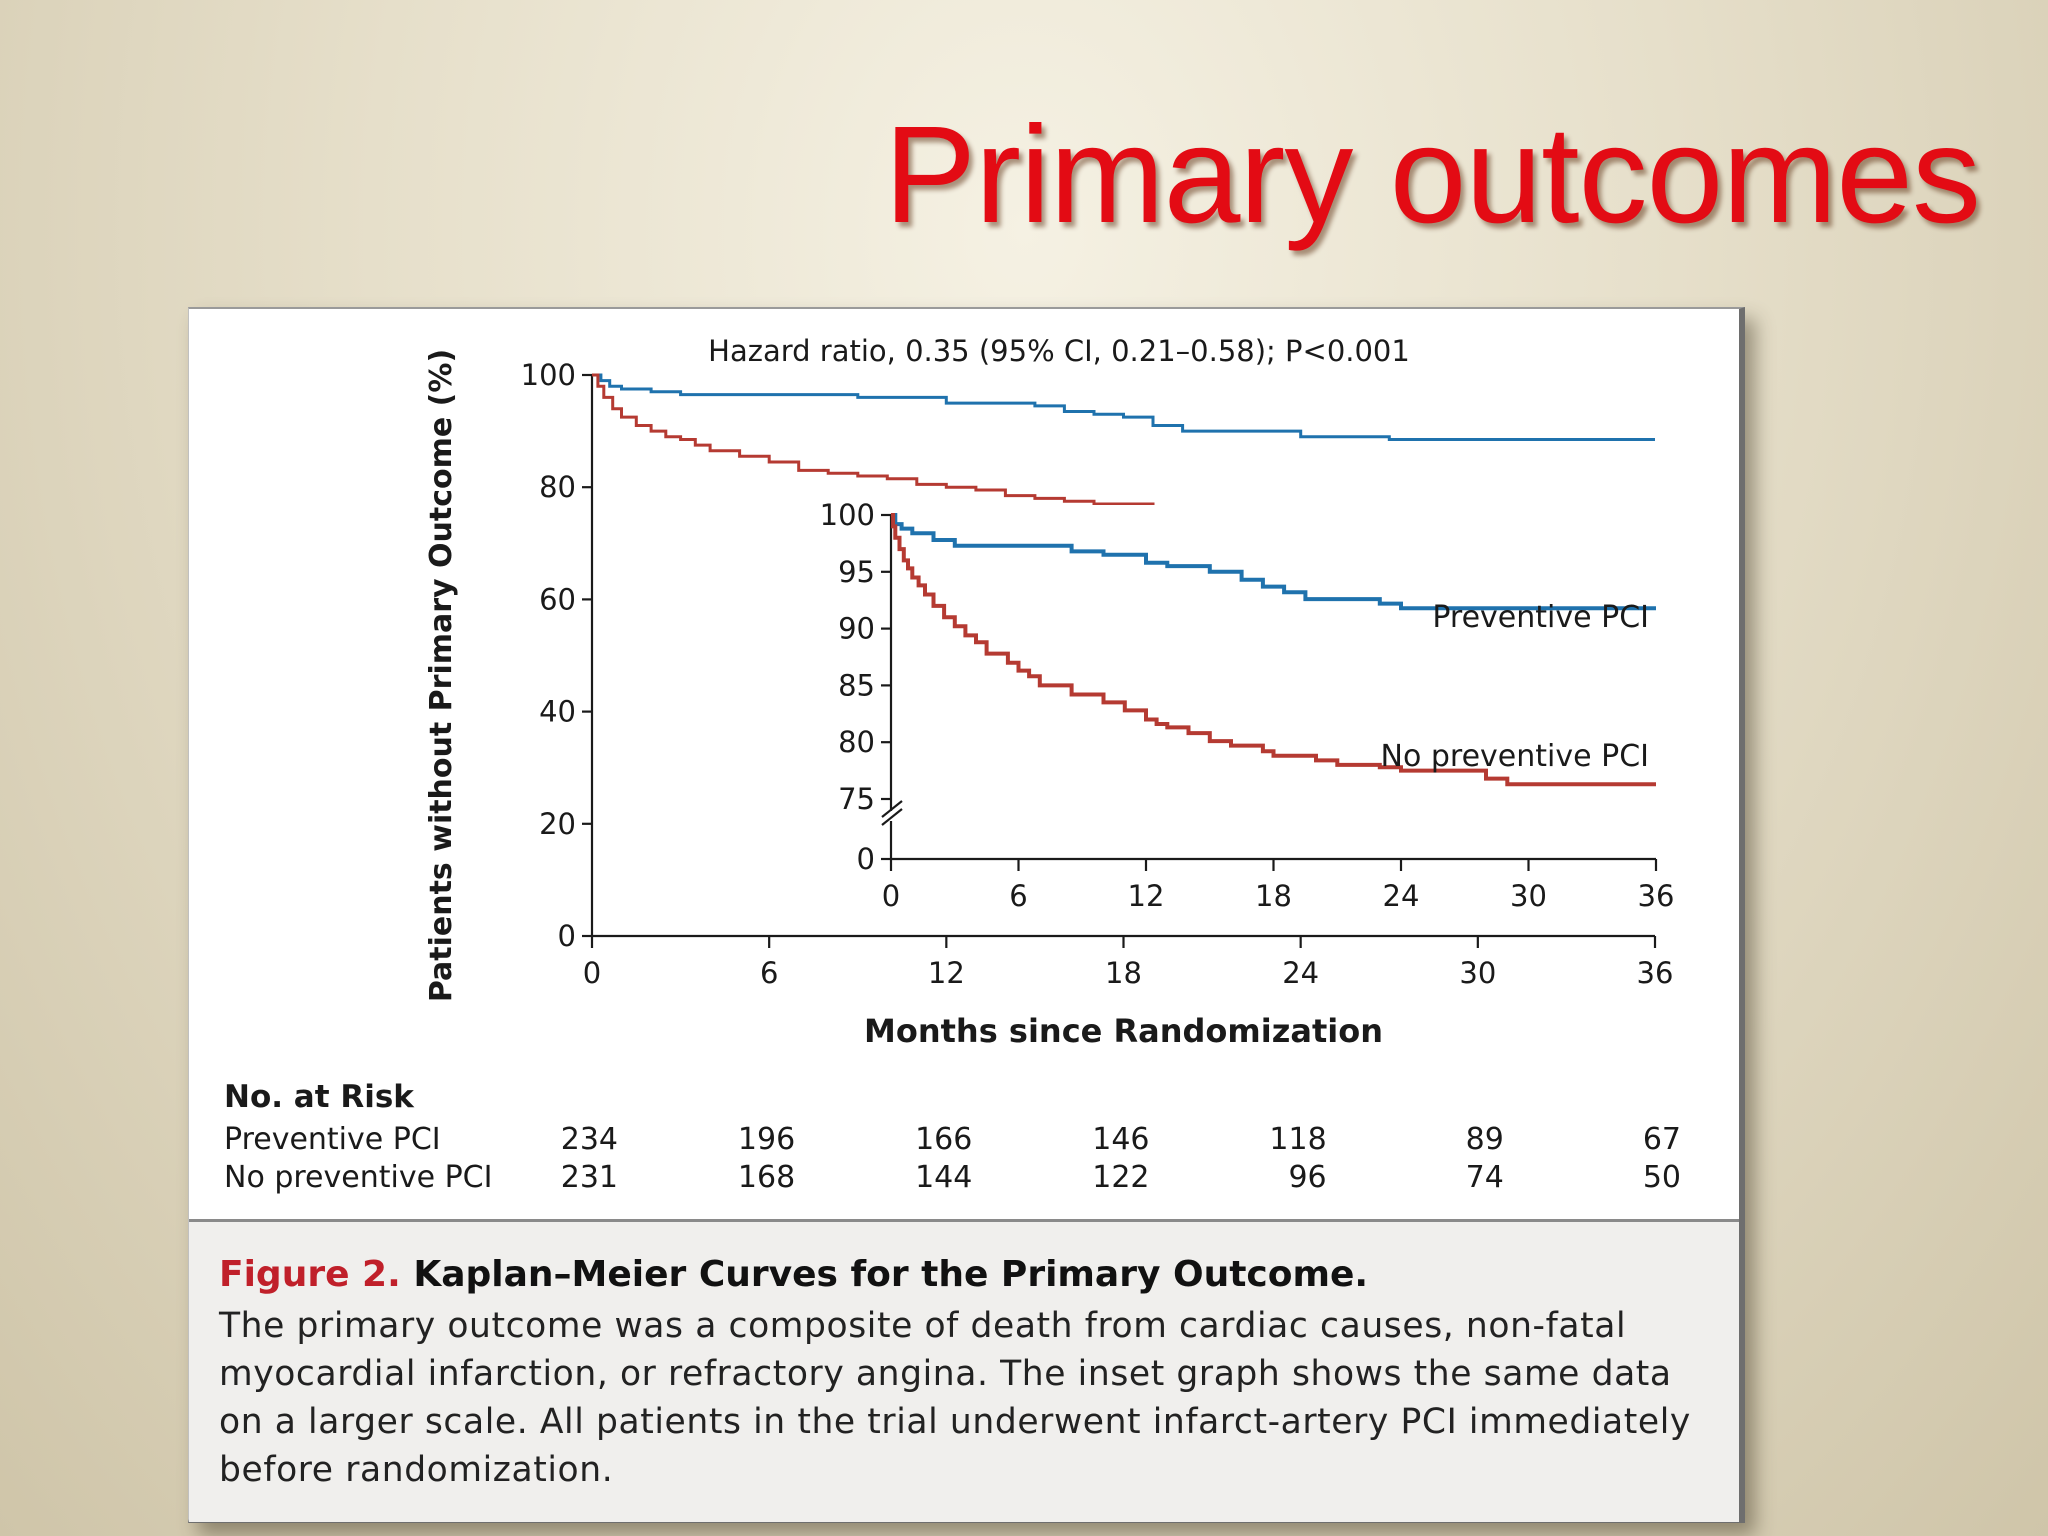 The image size is (2048, 1536). What do you see at coordinates (1297, 1139) in the screenshot?
I see `risk-table-value: 118` at bounding box center [1297, 1139].